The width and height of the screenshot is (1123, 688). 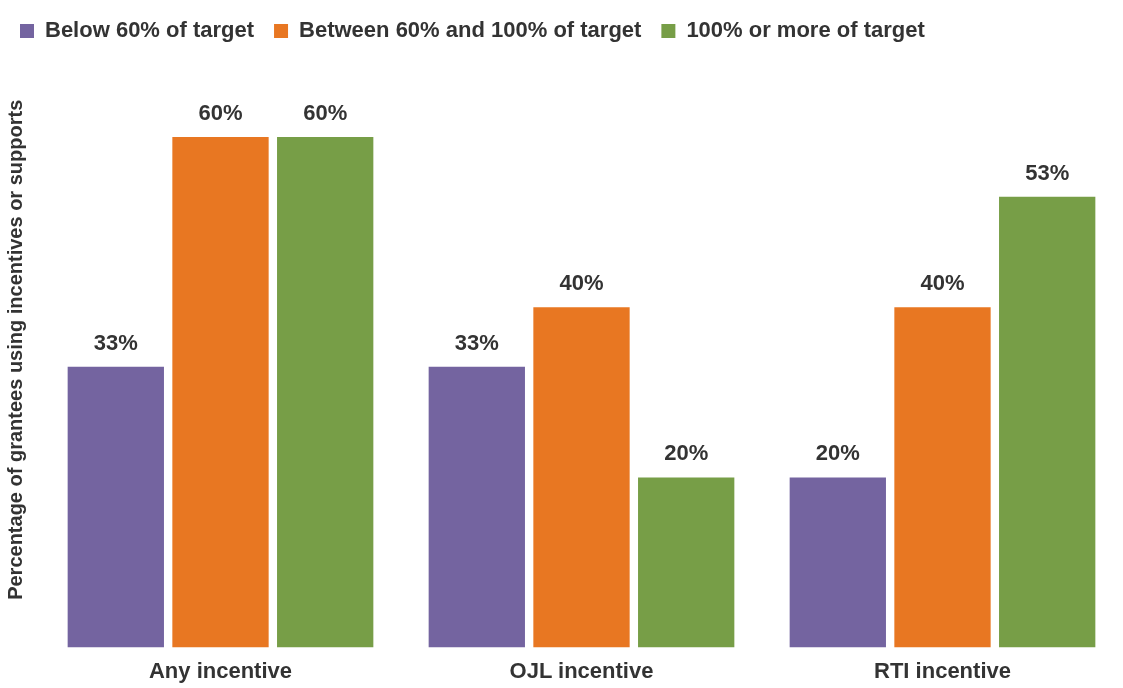 I want to click on legend-label: 100% or more of target, so click(x=806, y=30).